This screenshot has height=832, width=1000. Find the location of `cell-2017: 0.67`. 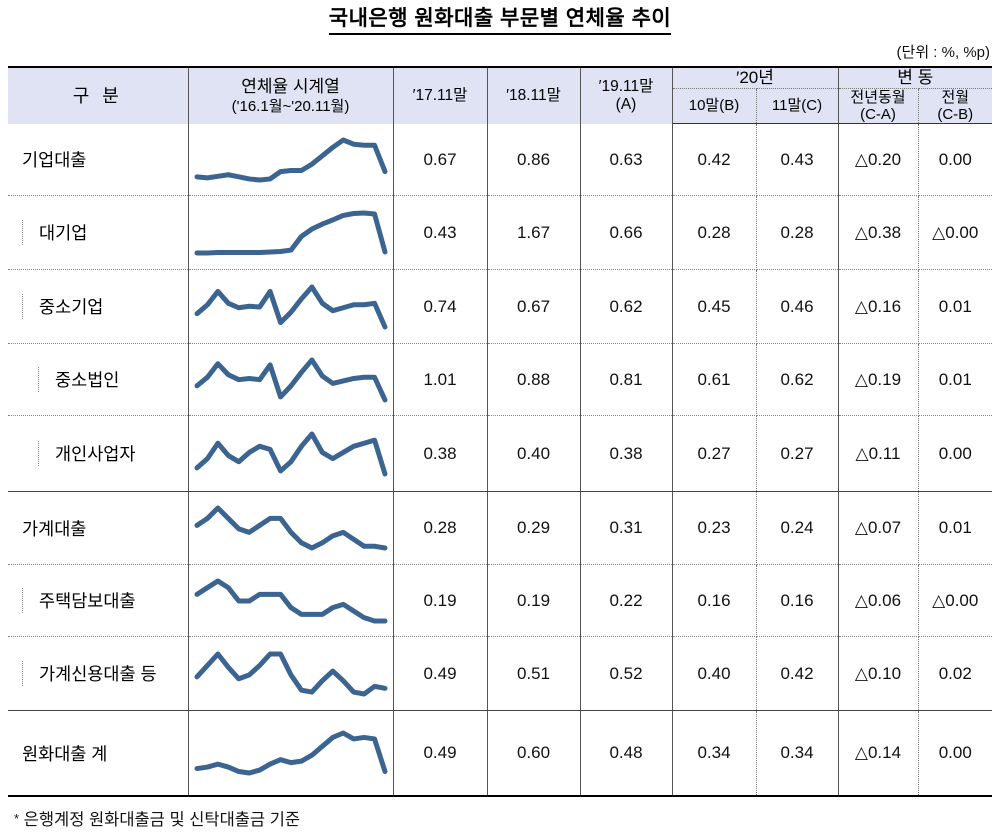

cell-2017: 0.67 is located at coordinates (440, 160).